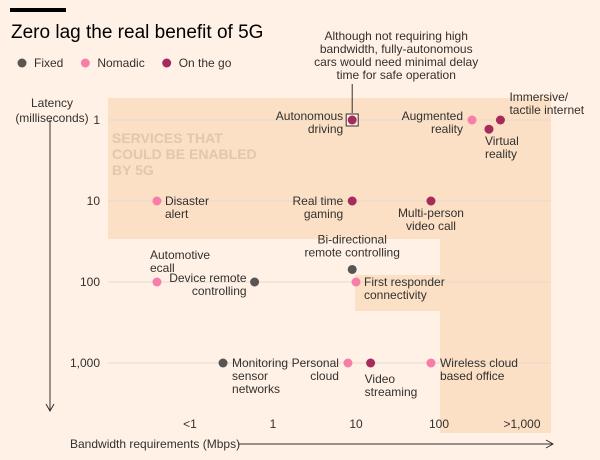  What do you see at coordinates (208, 284) in the screenshot?
I see `point-label: Device remote controlling` at bounding box center [208, 284].